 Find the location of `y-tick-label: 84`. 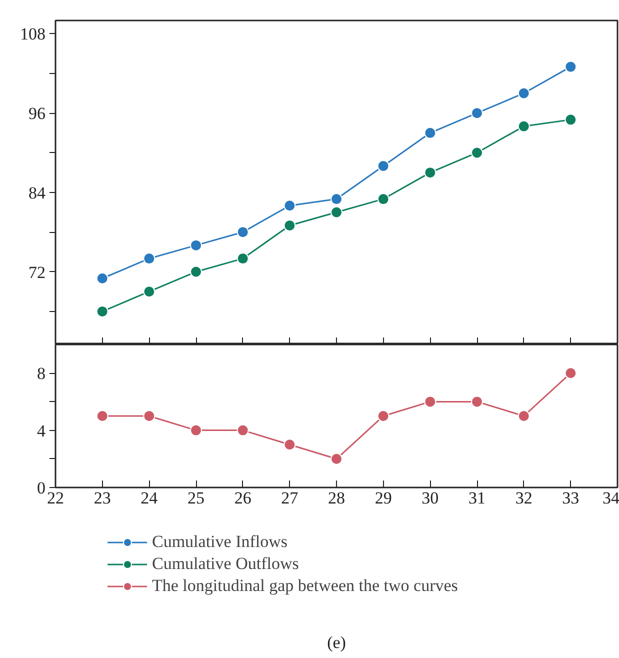

y-tick-label: 84 is located at coordinates (37, 192).